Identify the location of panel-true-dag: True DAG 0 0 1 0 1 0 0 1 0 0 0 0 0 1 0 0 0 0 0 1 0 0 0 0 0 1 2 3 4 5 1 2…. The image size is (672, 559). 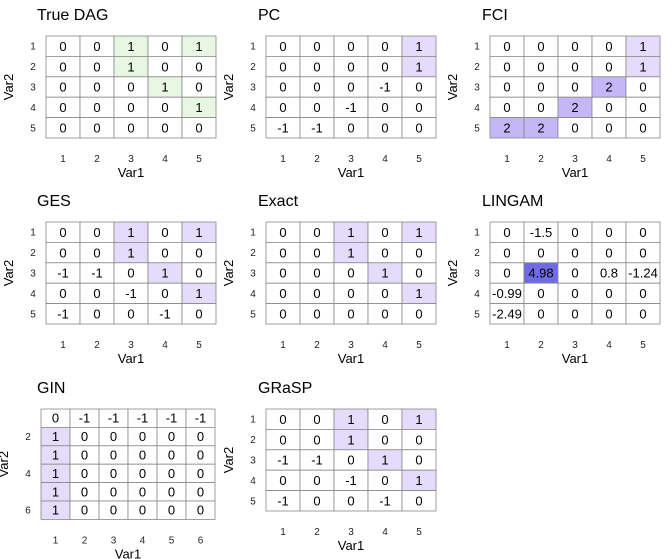
(109, 93).